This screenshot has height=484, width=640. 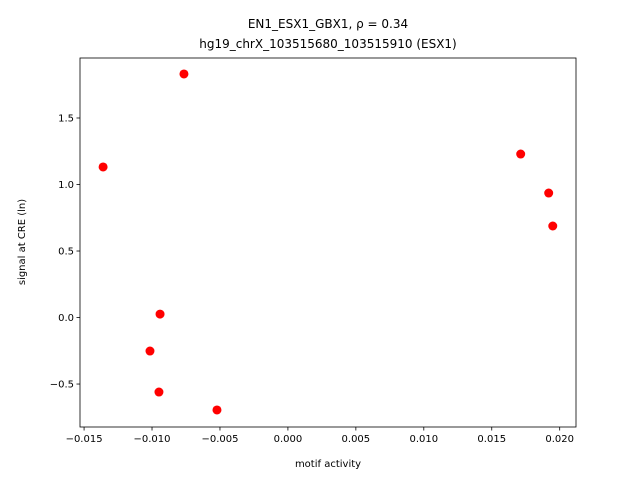 I want to click on x-tick-label: 0.005, so click(x=356, y=439).